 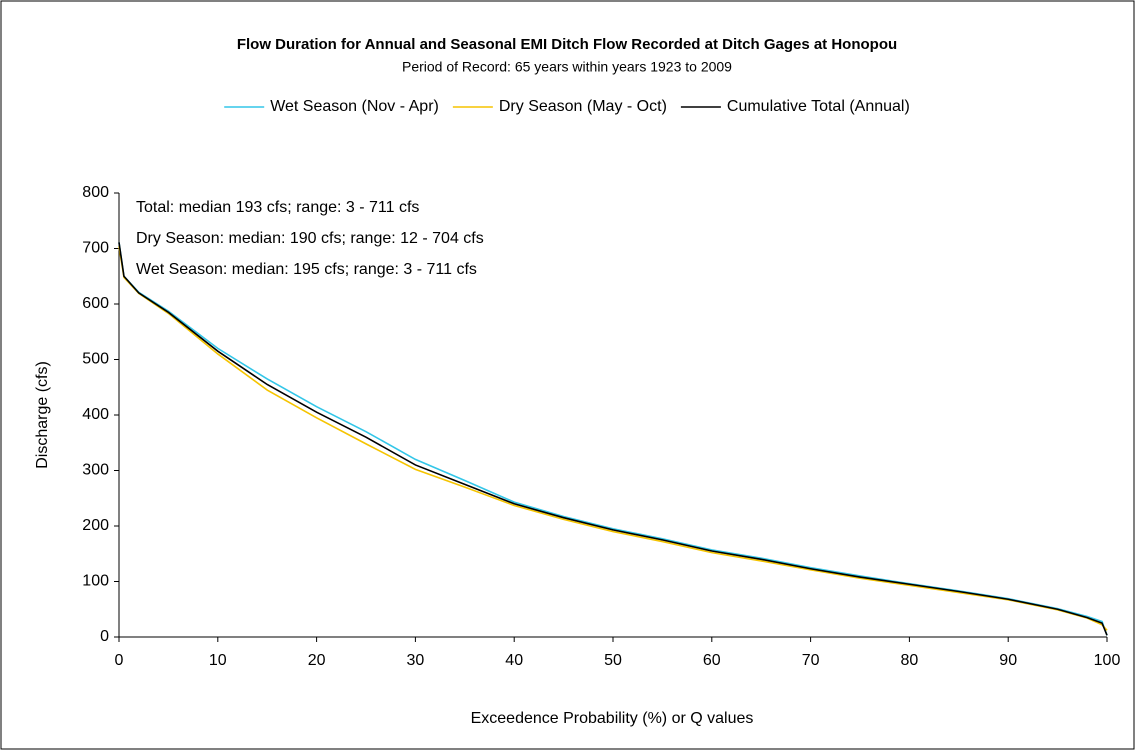 What do you see at coordinates (95, 470) in the screenshot?
I see `y-tick-label: 300` at bounding box center [95, 470].